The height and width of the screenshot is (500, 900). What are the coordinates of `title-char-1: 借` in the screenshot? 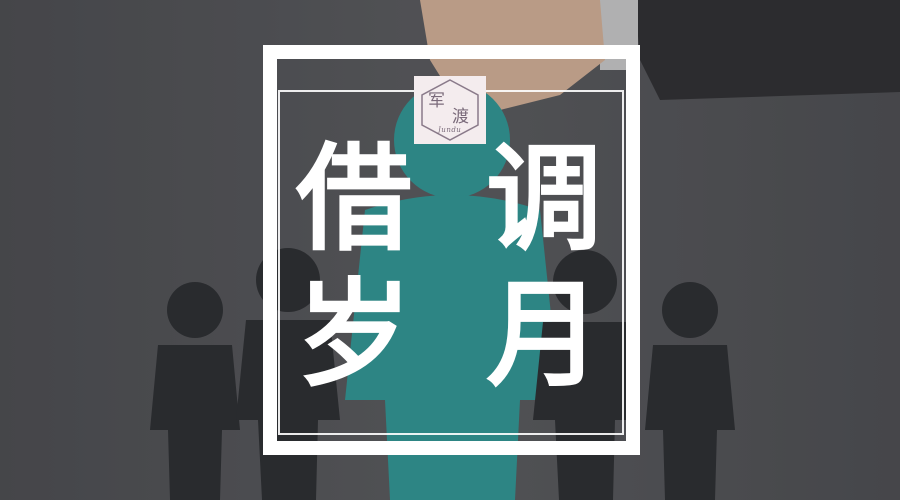 It's located at (354, 199).